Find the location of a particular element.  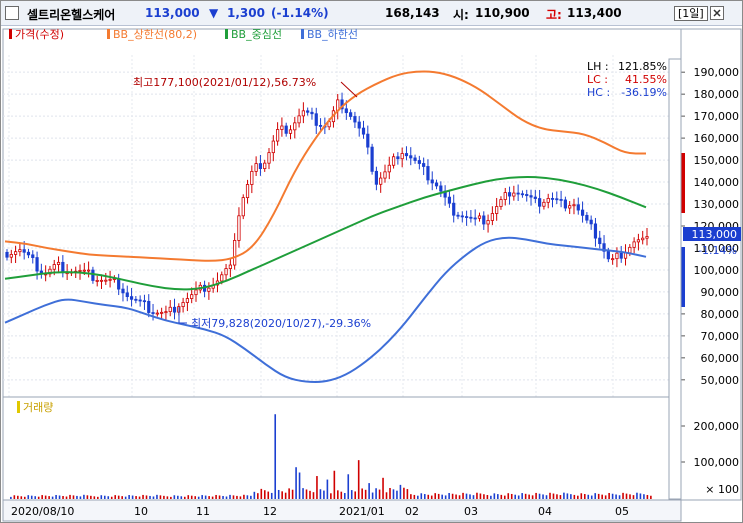

x-tick-label: 2021/01 is located at coordinates (362, 511).